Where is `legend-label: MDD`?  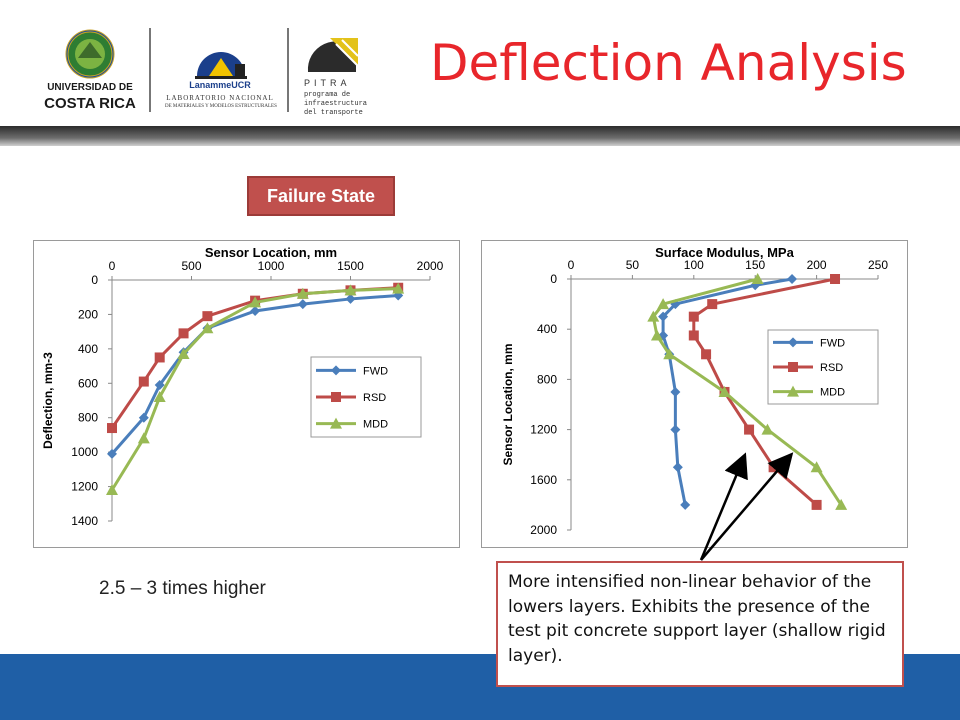 legend-label: MDD is located at coordinates (832, 393).